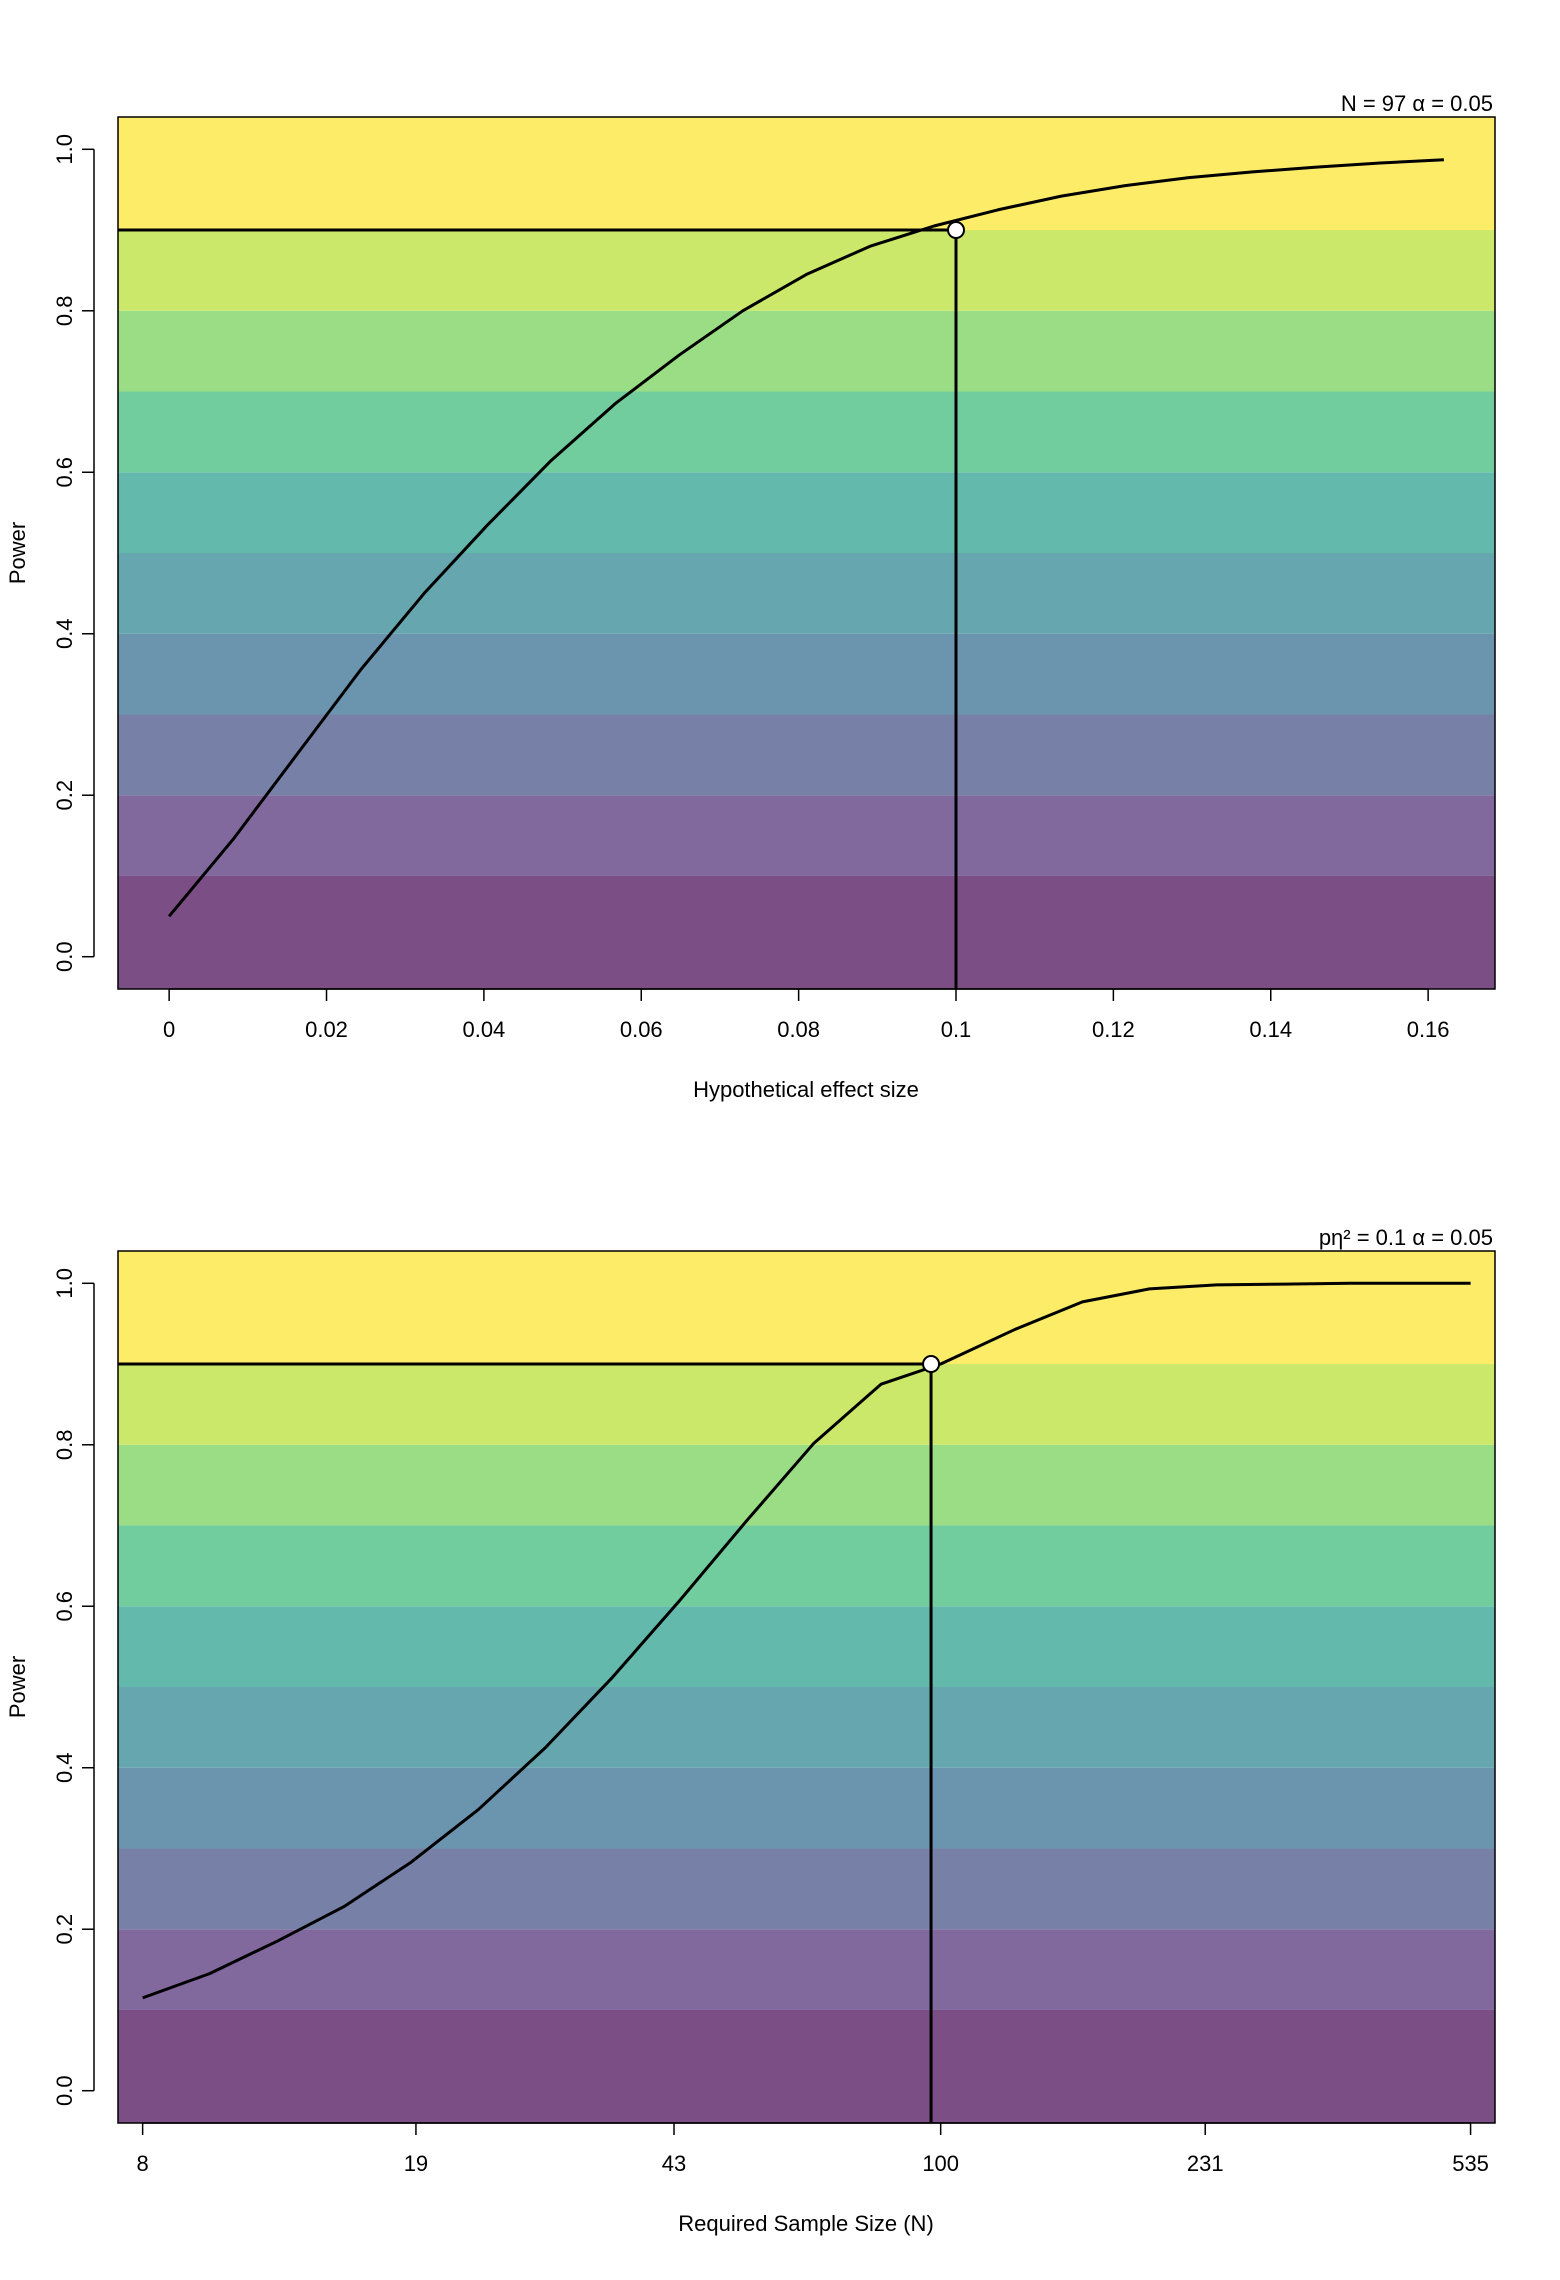 The width and height of the screenshot is (1560, 2280). Describe the element at coordinates (956, 1029) in the screenshot. I see `x-tick-label: 0.1` at that location.